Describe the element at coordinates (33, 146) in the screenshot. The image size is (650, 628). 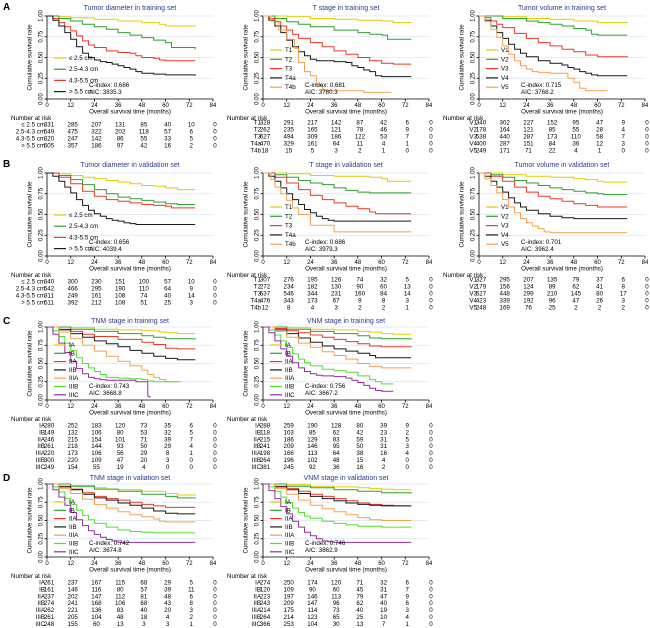
I see `risk-row-label: > 5.5 cm` at that location.